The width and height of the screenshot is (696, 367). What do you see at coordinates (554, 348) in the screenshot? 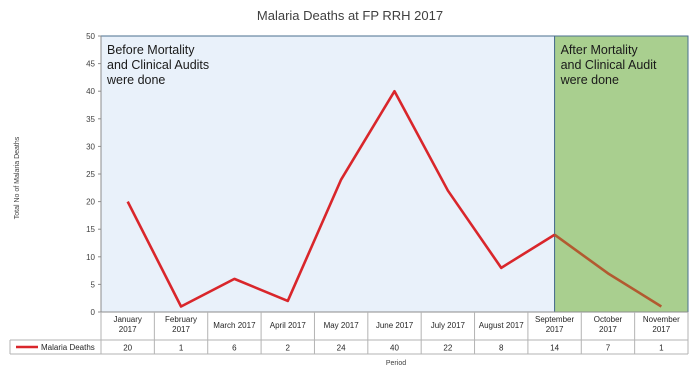
I see `table-value: 14` at bounding box center [554, 348].